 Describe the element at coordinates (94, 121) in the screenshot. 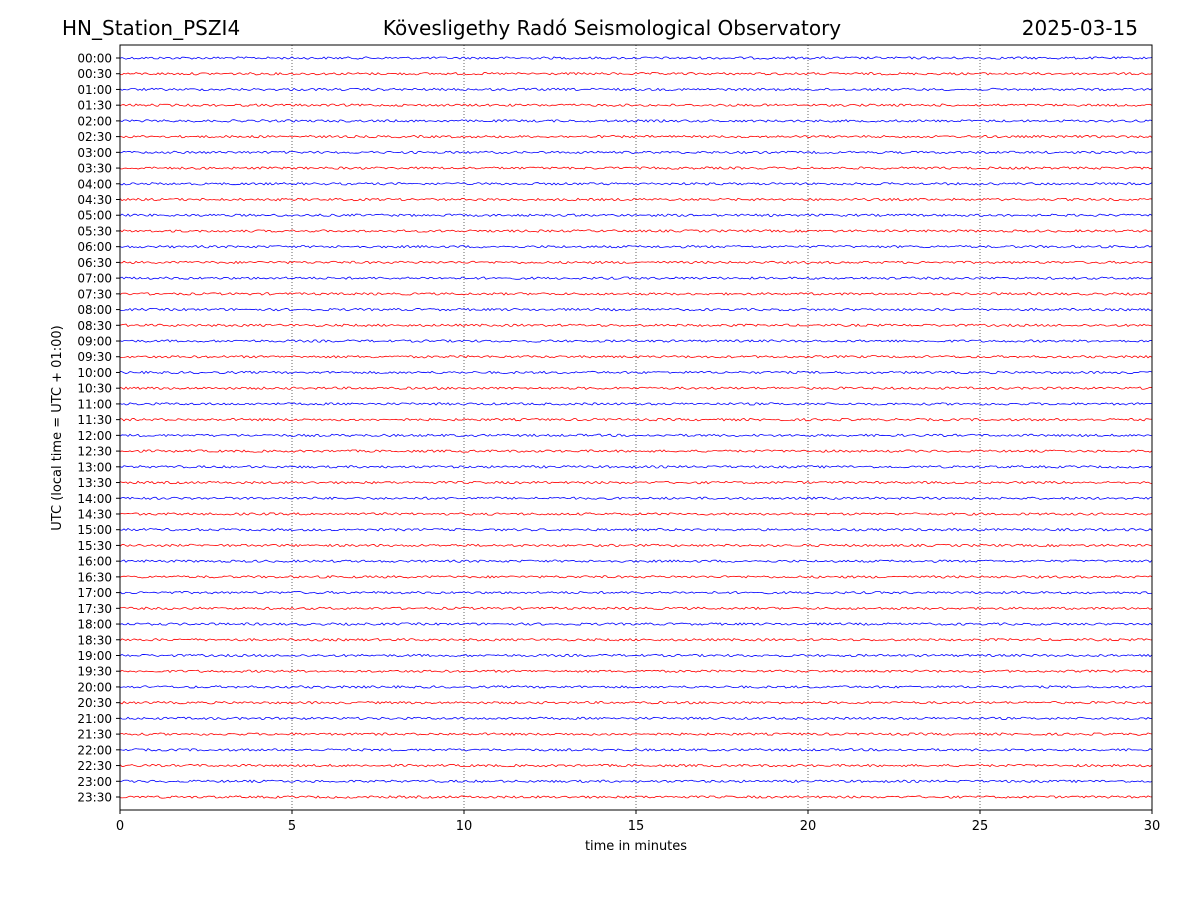

I see `y-tick-label: 02:00` at that location.